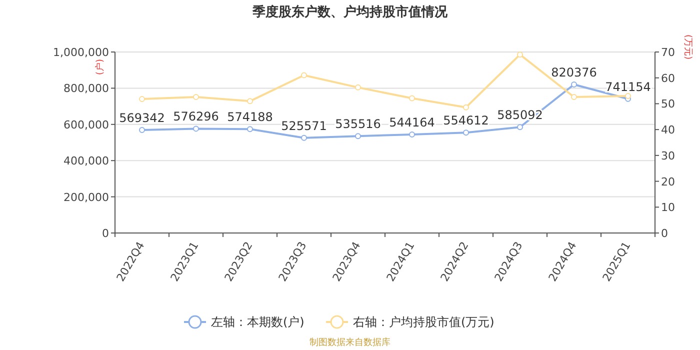 The height and width of the screenshot is (350, 700). Describe the element at coordinates (86, 197) in the screenshot. I see `y-tick-label: 200,000` at that location.